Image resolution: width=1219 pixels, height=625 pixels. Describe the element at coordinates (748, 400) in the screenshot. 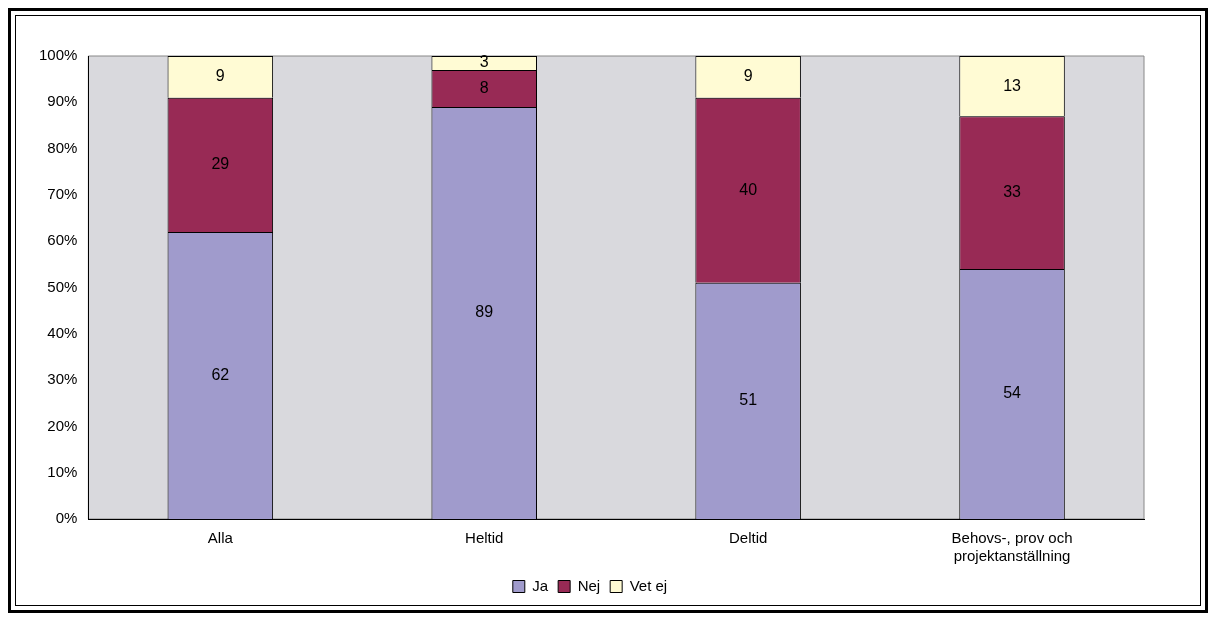

I see `data-label: 51` at that location.